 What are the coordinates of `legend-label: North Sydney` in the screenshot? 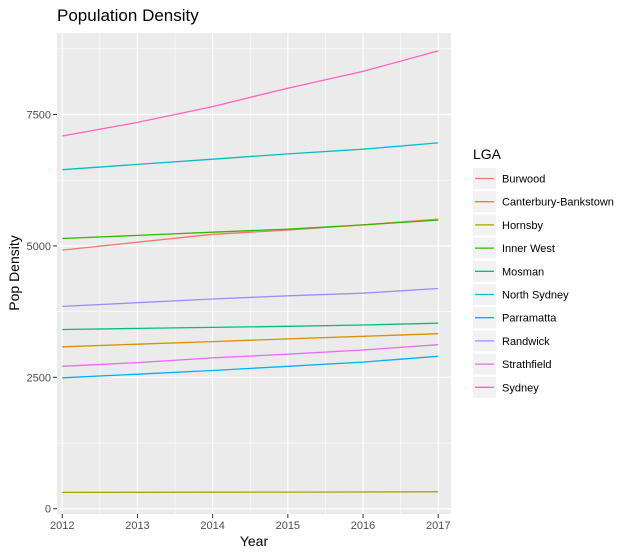 It's located at (535, 296).